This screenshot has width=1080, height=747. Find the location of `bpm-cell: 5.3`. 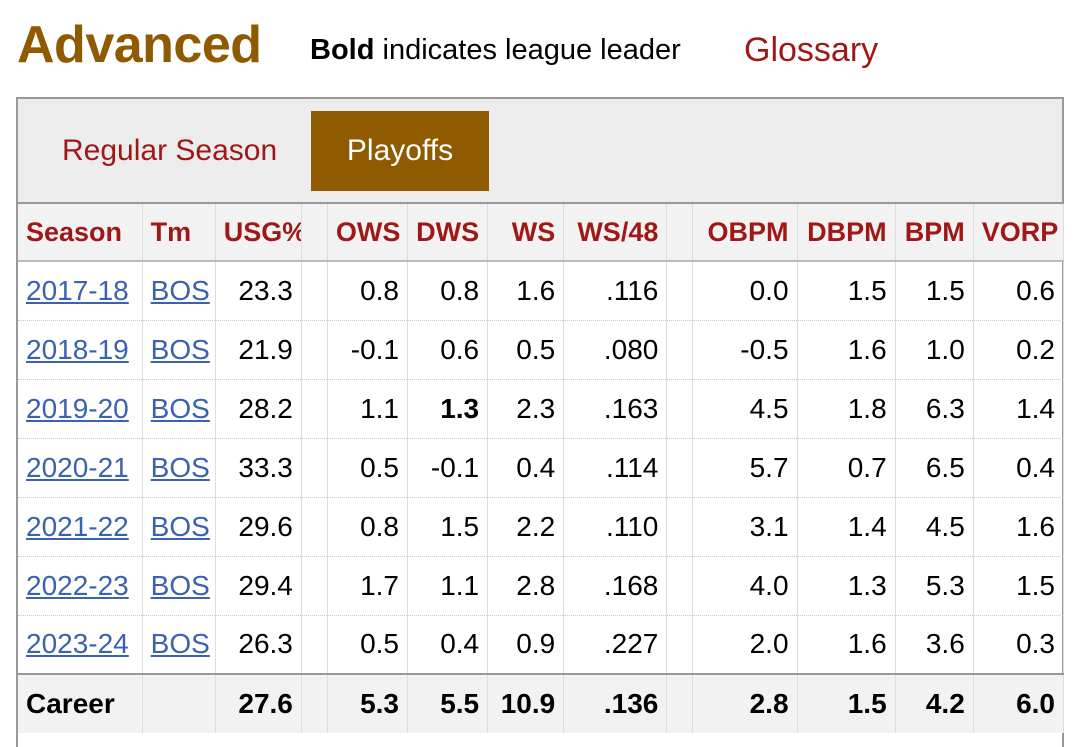

bpm-cell: 5.3 is located at coordinates (934, 586).